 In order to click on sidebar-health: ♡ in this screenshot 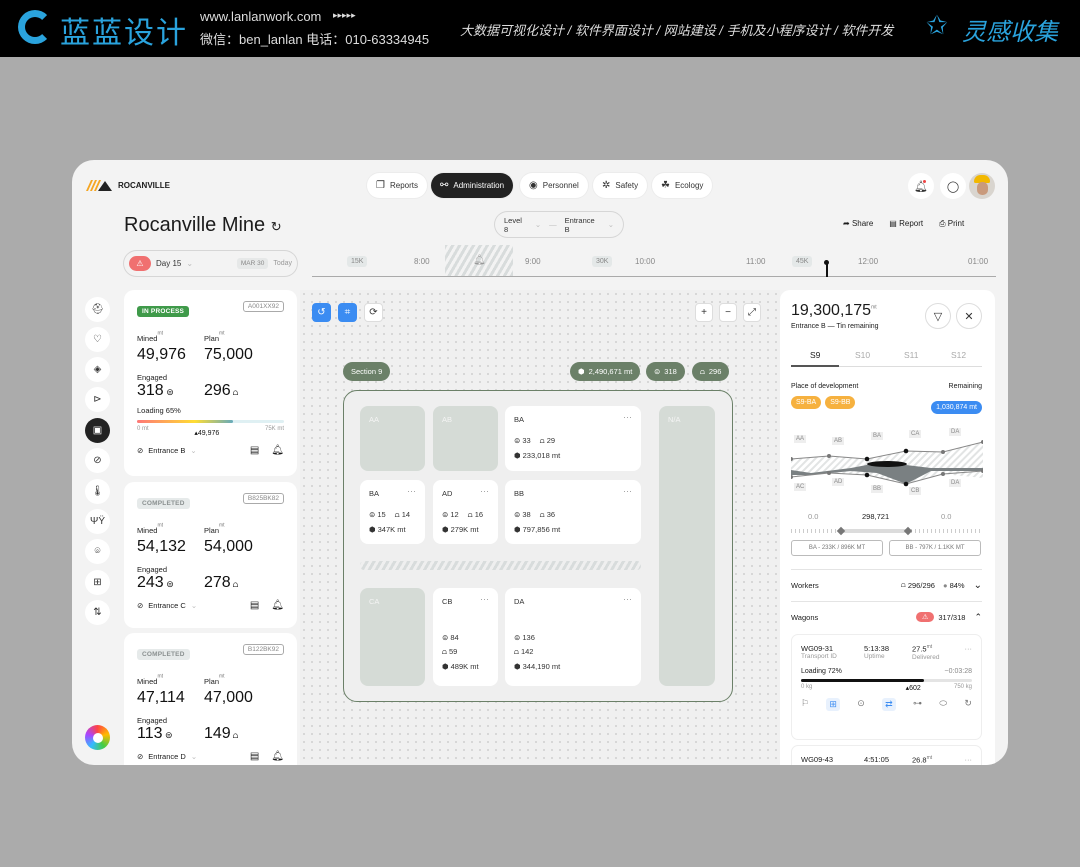, I will do `click(97, 339)`.